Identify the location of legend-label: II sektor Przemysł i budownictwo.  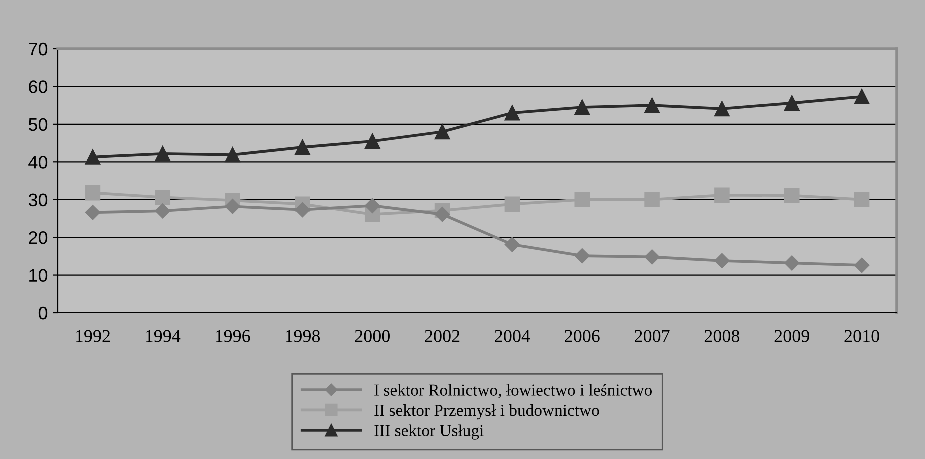
(487, 412).